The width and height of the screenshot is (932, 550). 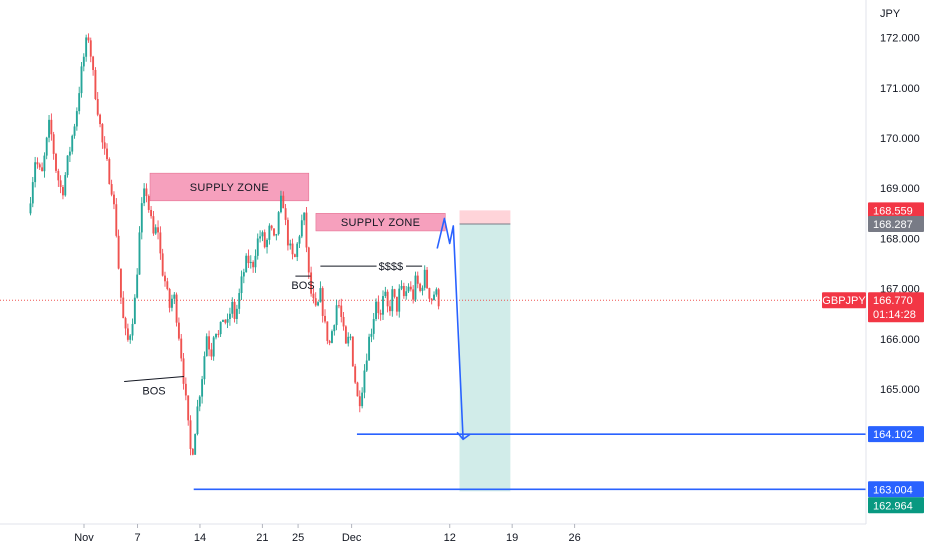 I want to click on projection-path, so click(x=450, y=328).